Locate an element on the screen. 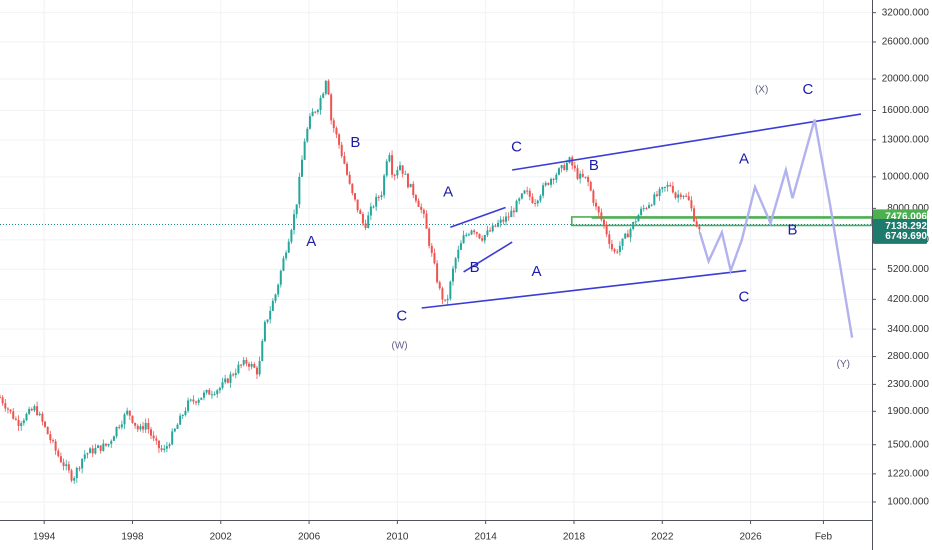 Image resolution: width=932 pixels, height=550 pixels. price-tick-label: 16000.000 is located at coordinates (906, 110).